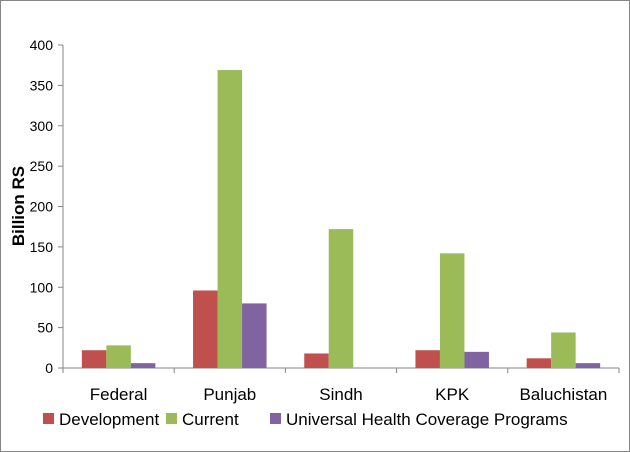 This screenshot has width=630, height=452. I want to click on category-label: Federal, so click(119, 394).